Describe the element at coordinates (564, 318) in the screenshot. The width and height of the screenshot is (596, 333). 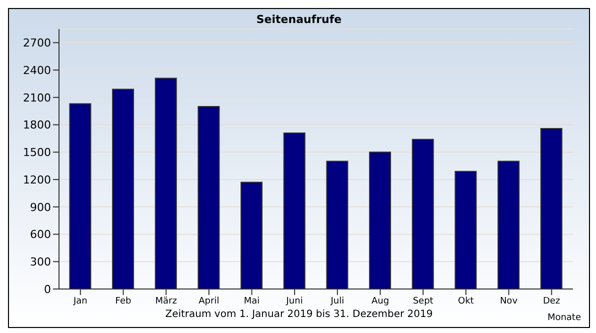
I see `text: Monate` at that location.